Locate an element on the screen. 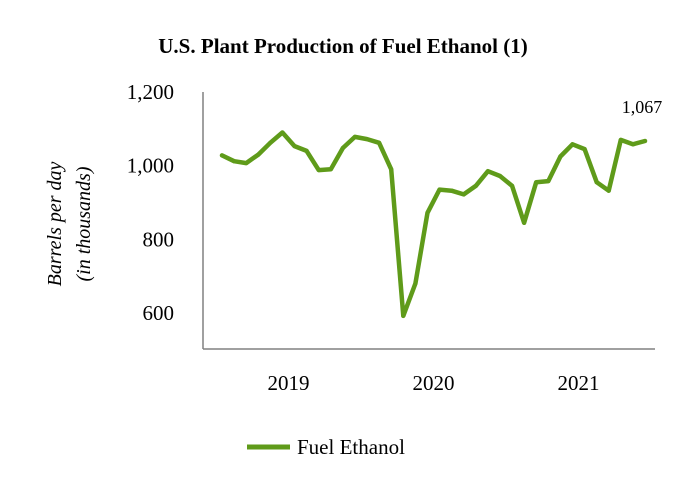  x-ticks: 2019 2020 2021 is located at coordinates (433, 383).